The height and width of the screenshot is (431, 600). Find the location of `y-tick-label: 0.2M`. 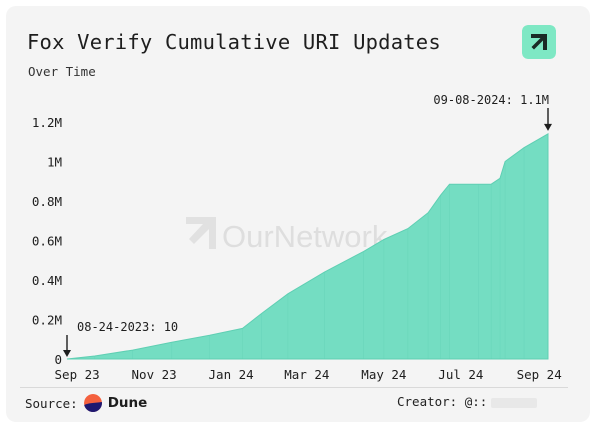

y-tick-label: 0.2M is located at coordinates (47, 320).